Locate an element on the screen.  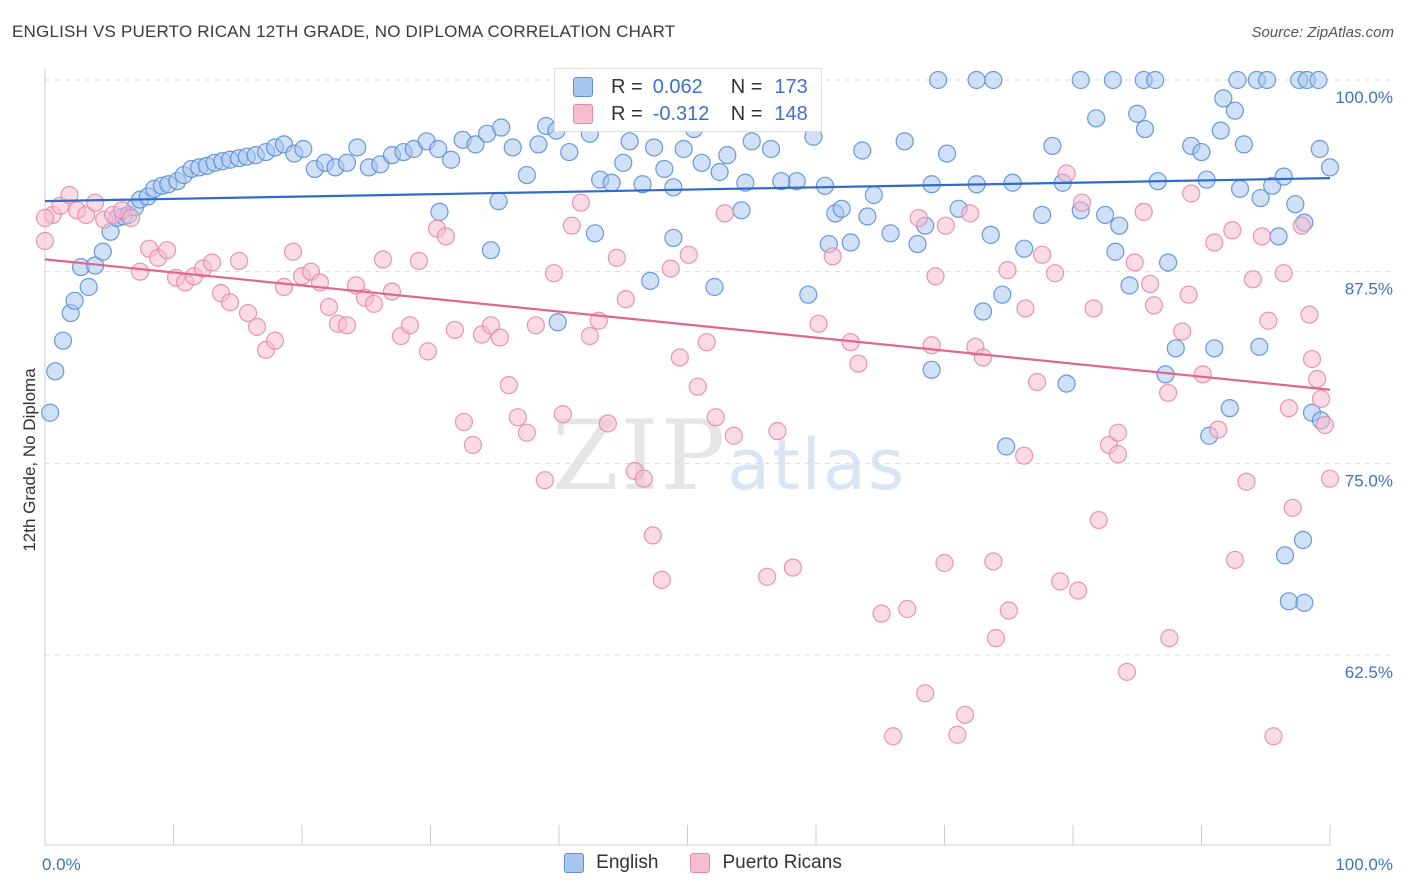
puerto-n-value: 148 is located at coordinates (791, 113).